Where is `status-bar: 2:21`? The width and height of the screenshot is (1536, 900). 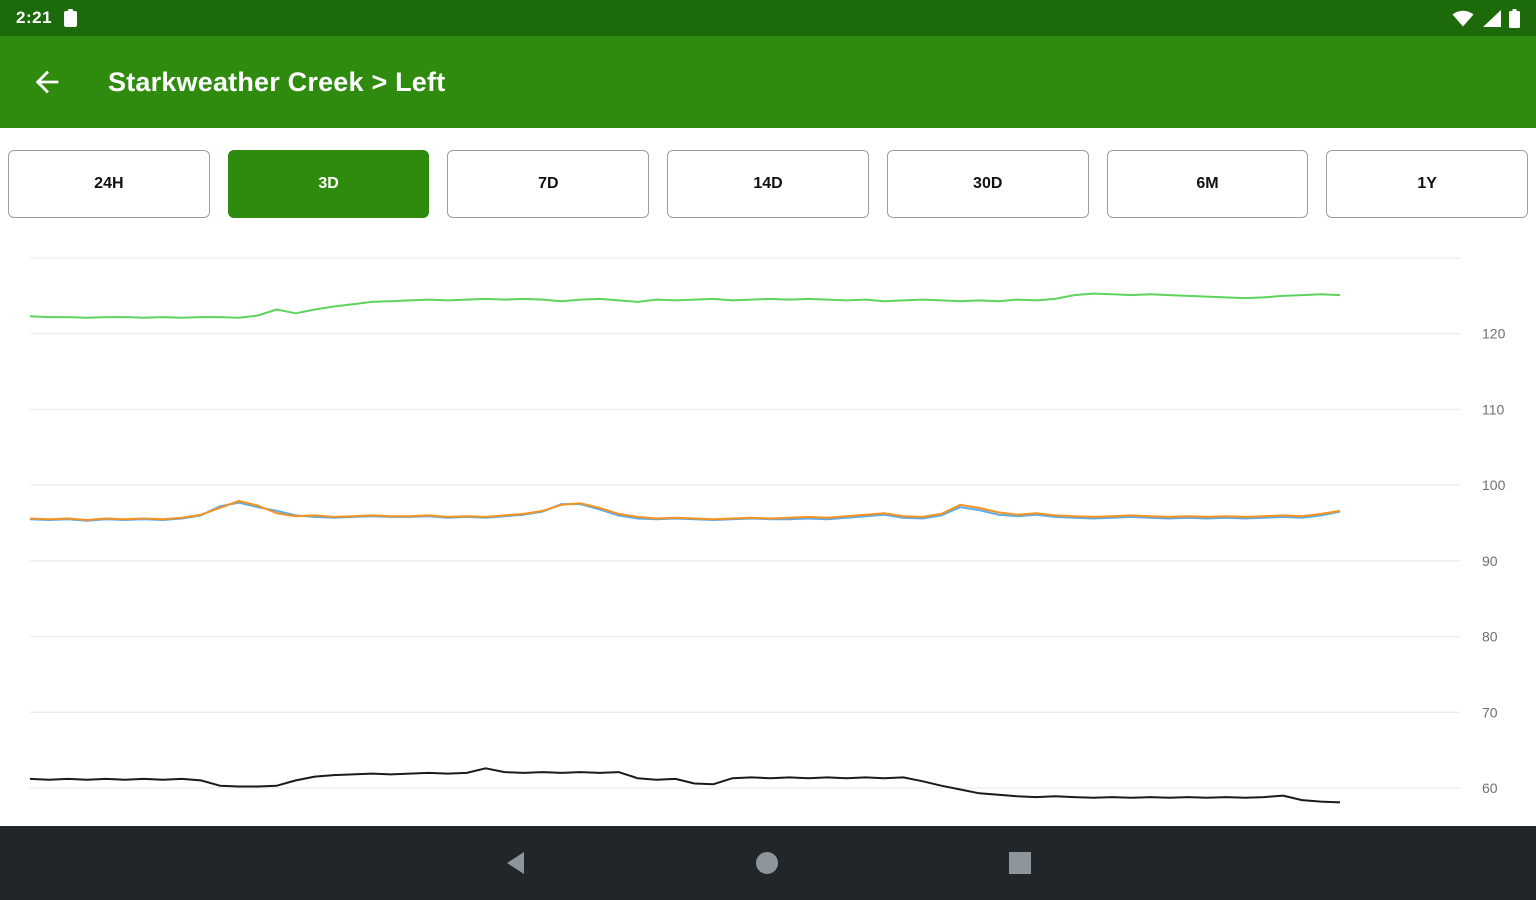 status-bar: 2:21 is located at coordinates (768, 18).